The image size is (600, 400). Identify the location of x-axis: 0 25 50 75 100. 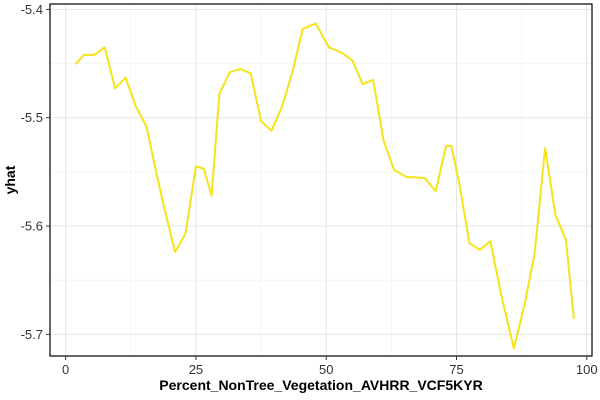
(330, 366).